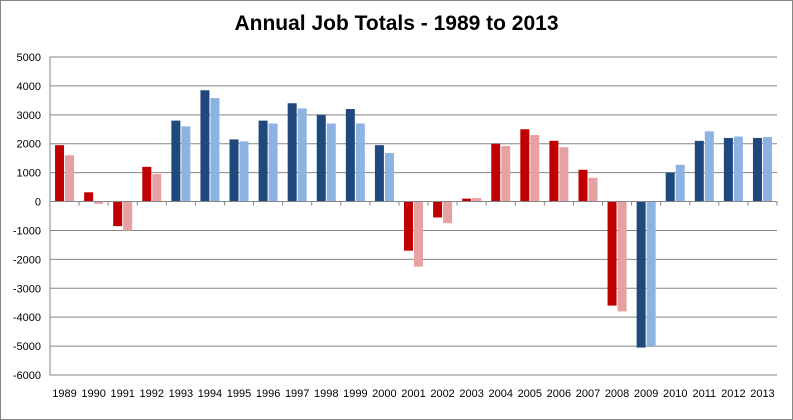 The height and width of the screenshot is (420, 793). Describe the element at coordinates (530, 394) in the screenshot. I see `x-tick-label: 2005` at that location.